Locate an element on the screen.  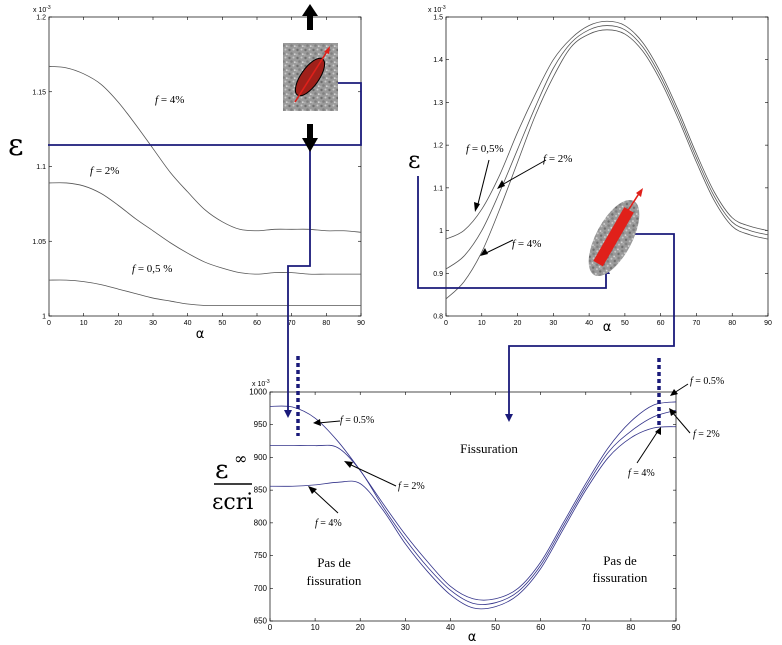
y-tick-label: 1.05 is located at coordinates (39, 242).